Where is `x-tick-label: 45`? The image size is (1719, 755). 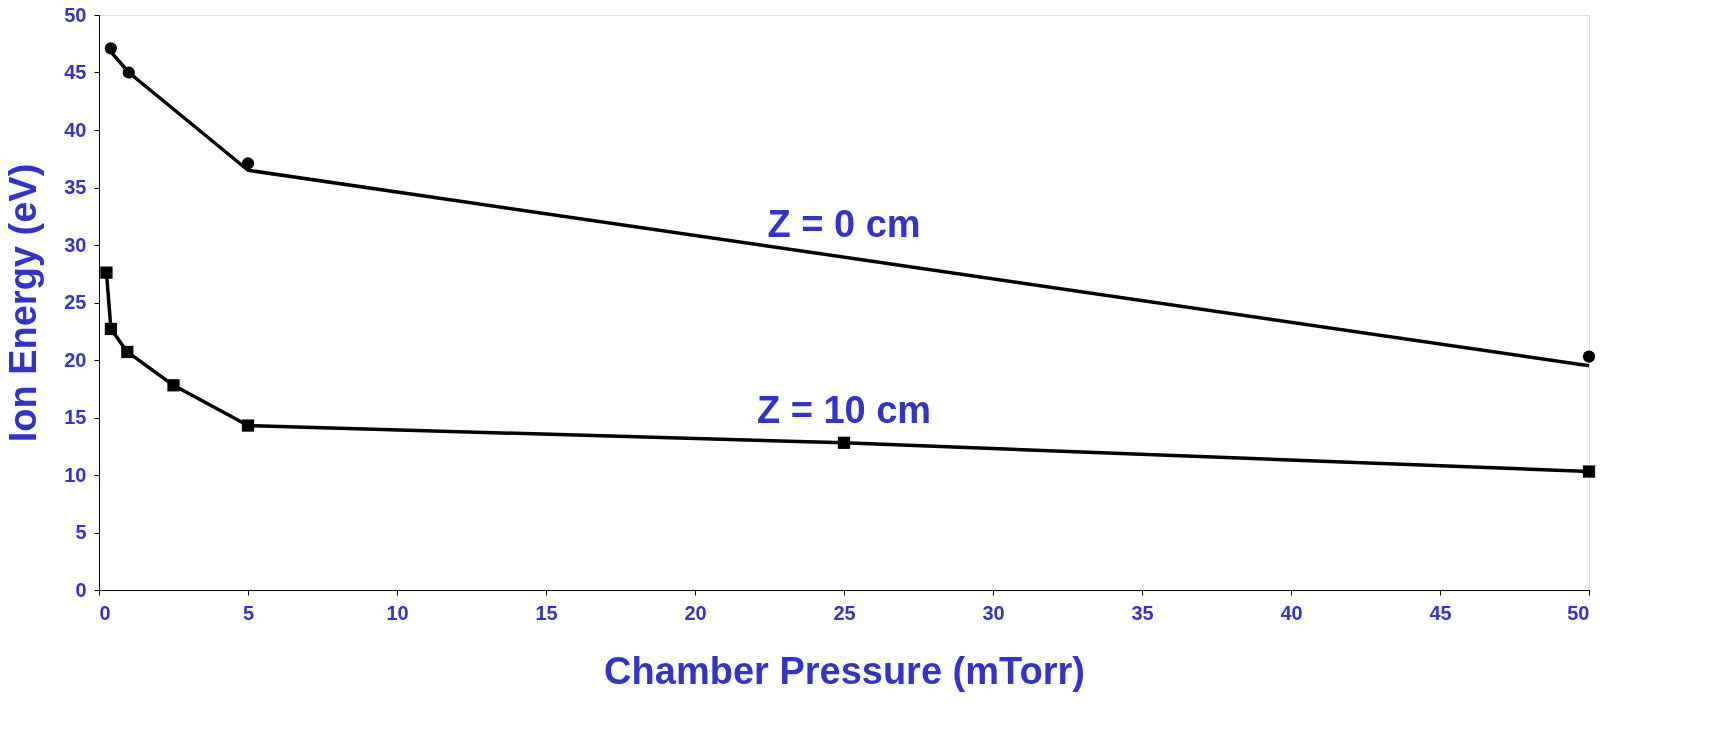
x-tick-label: 45 is located at coordinates (1440, 612).